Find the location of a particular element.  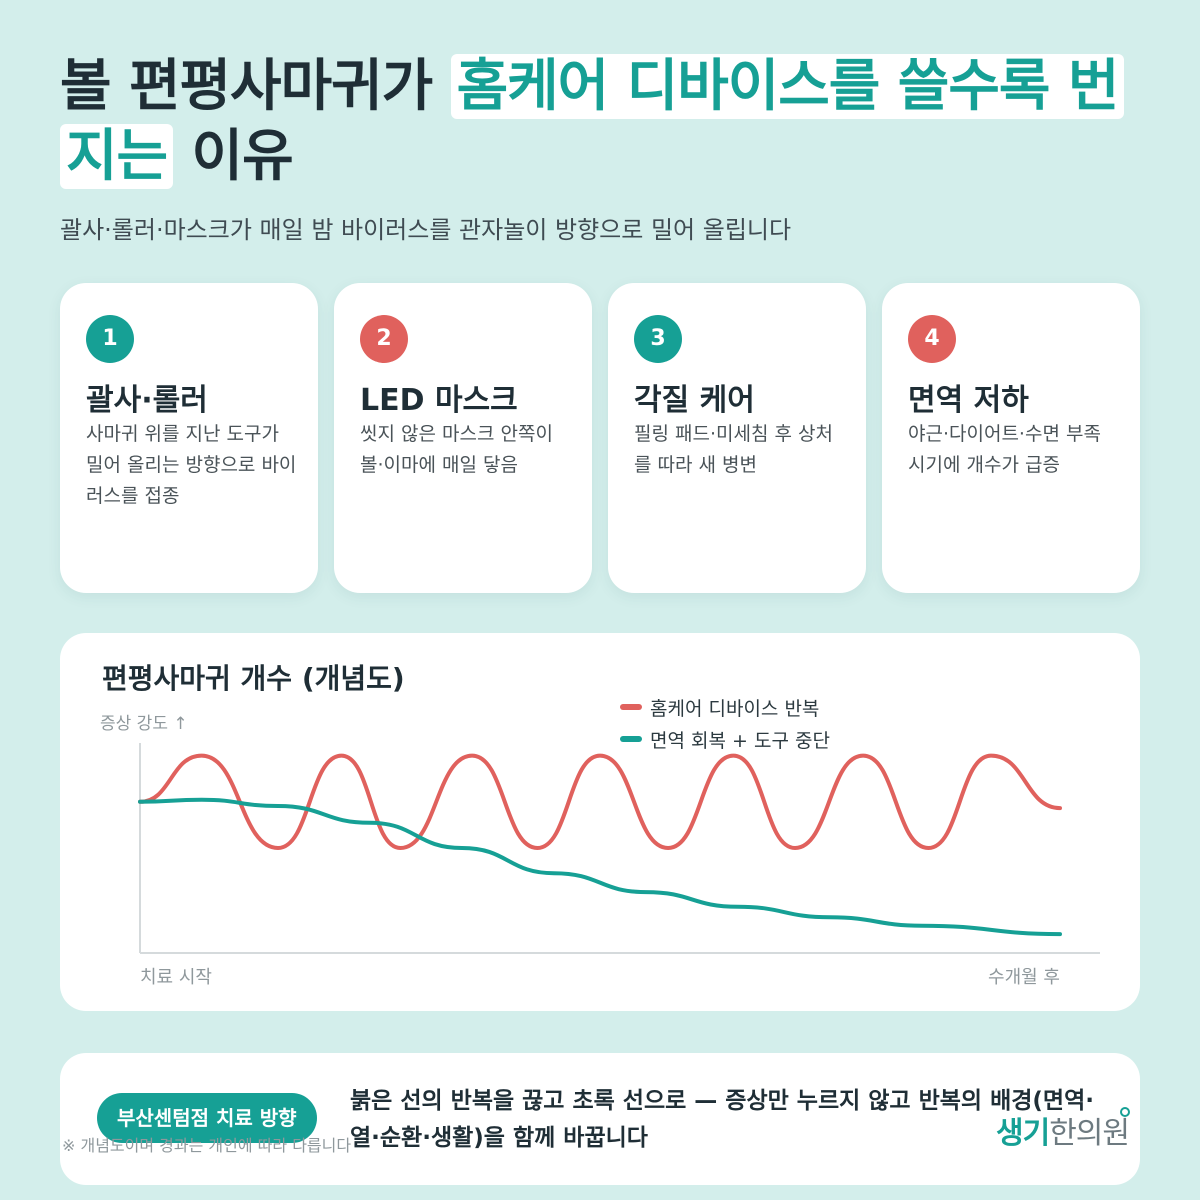

logo-part2: 한의원 is located at coordinates (1089, 1133).